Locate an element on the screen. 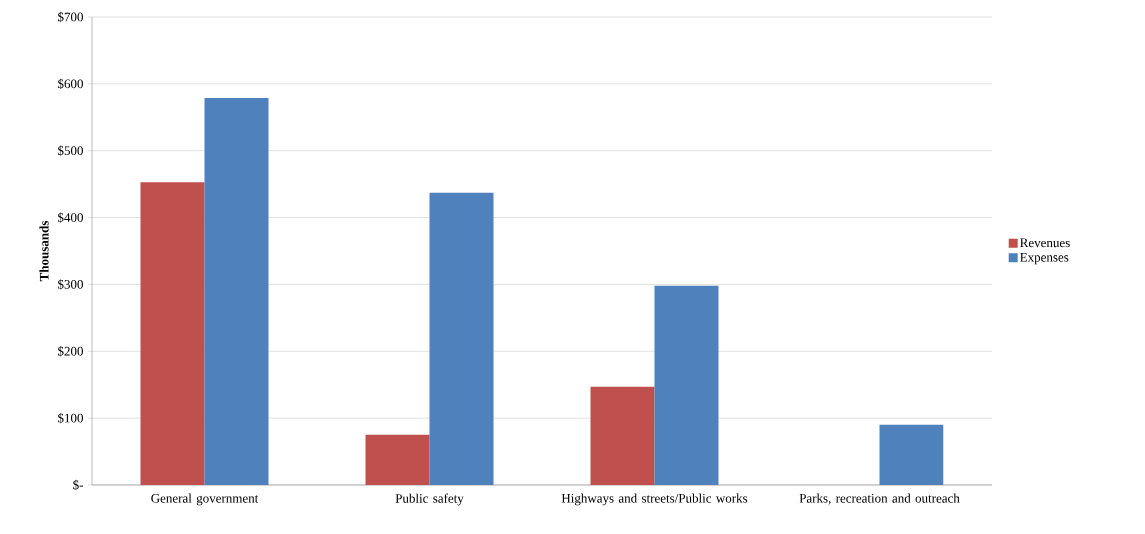  legend-label: Revenues is located at coordinates (1045, 243).